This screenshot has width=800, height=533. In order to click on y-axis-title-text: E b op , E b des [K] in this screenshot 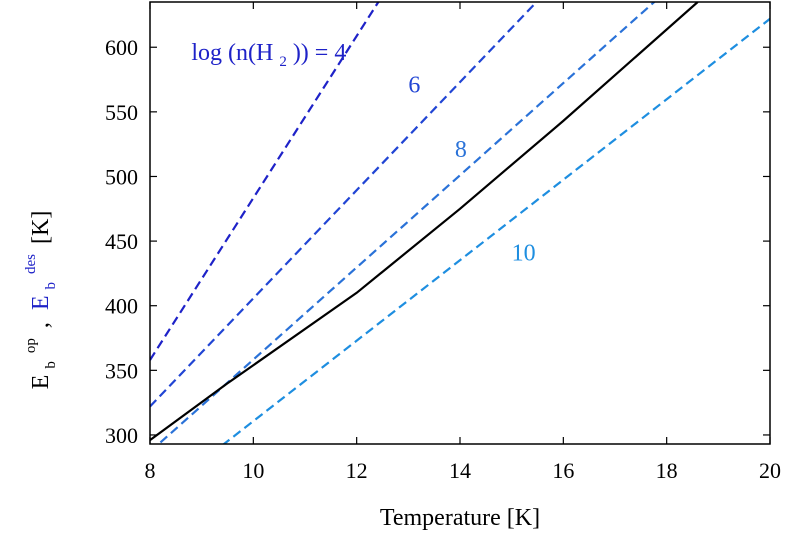, I will do `click(38, 300)`.